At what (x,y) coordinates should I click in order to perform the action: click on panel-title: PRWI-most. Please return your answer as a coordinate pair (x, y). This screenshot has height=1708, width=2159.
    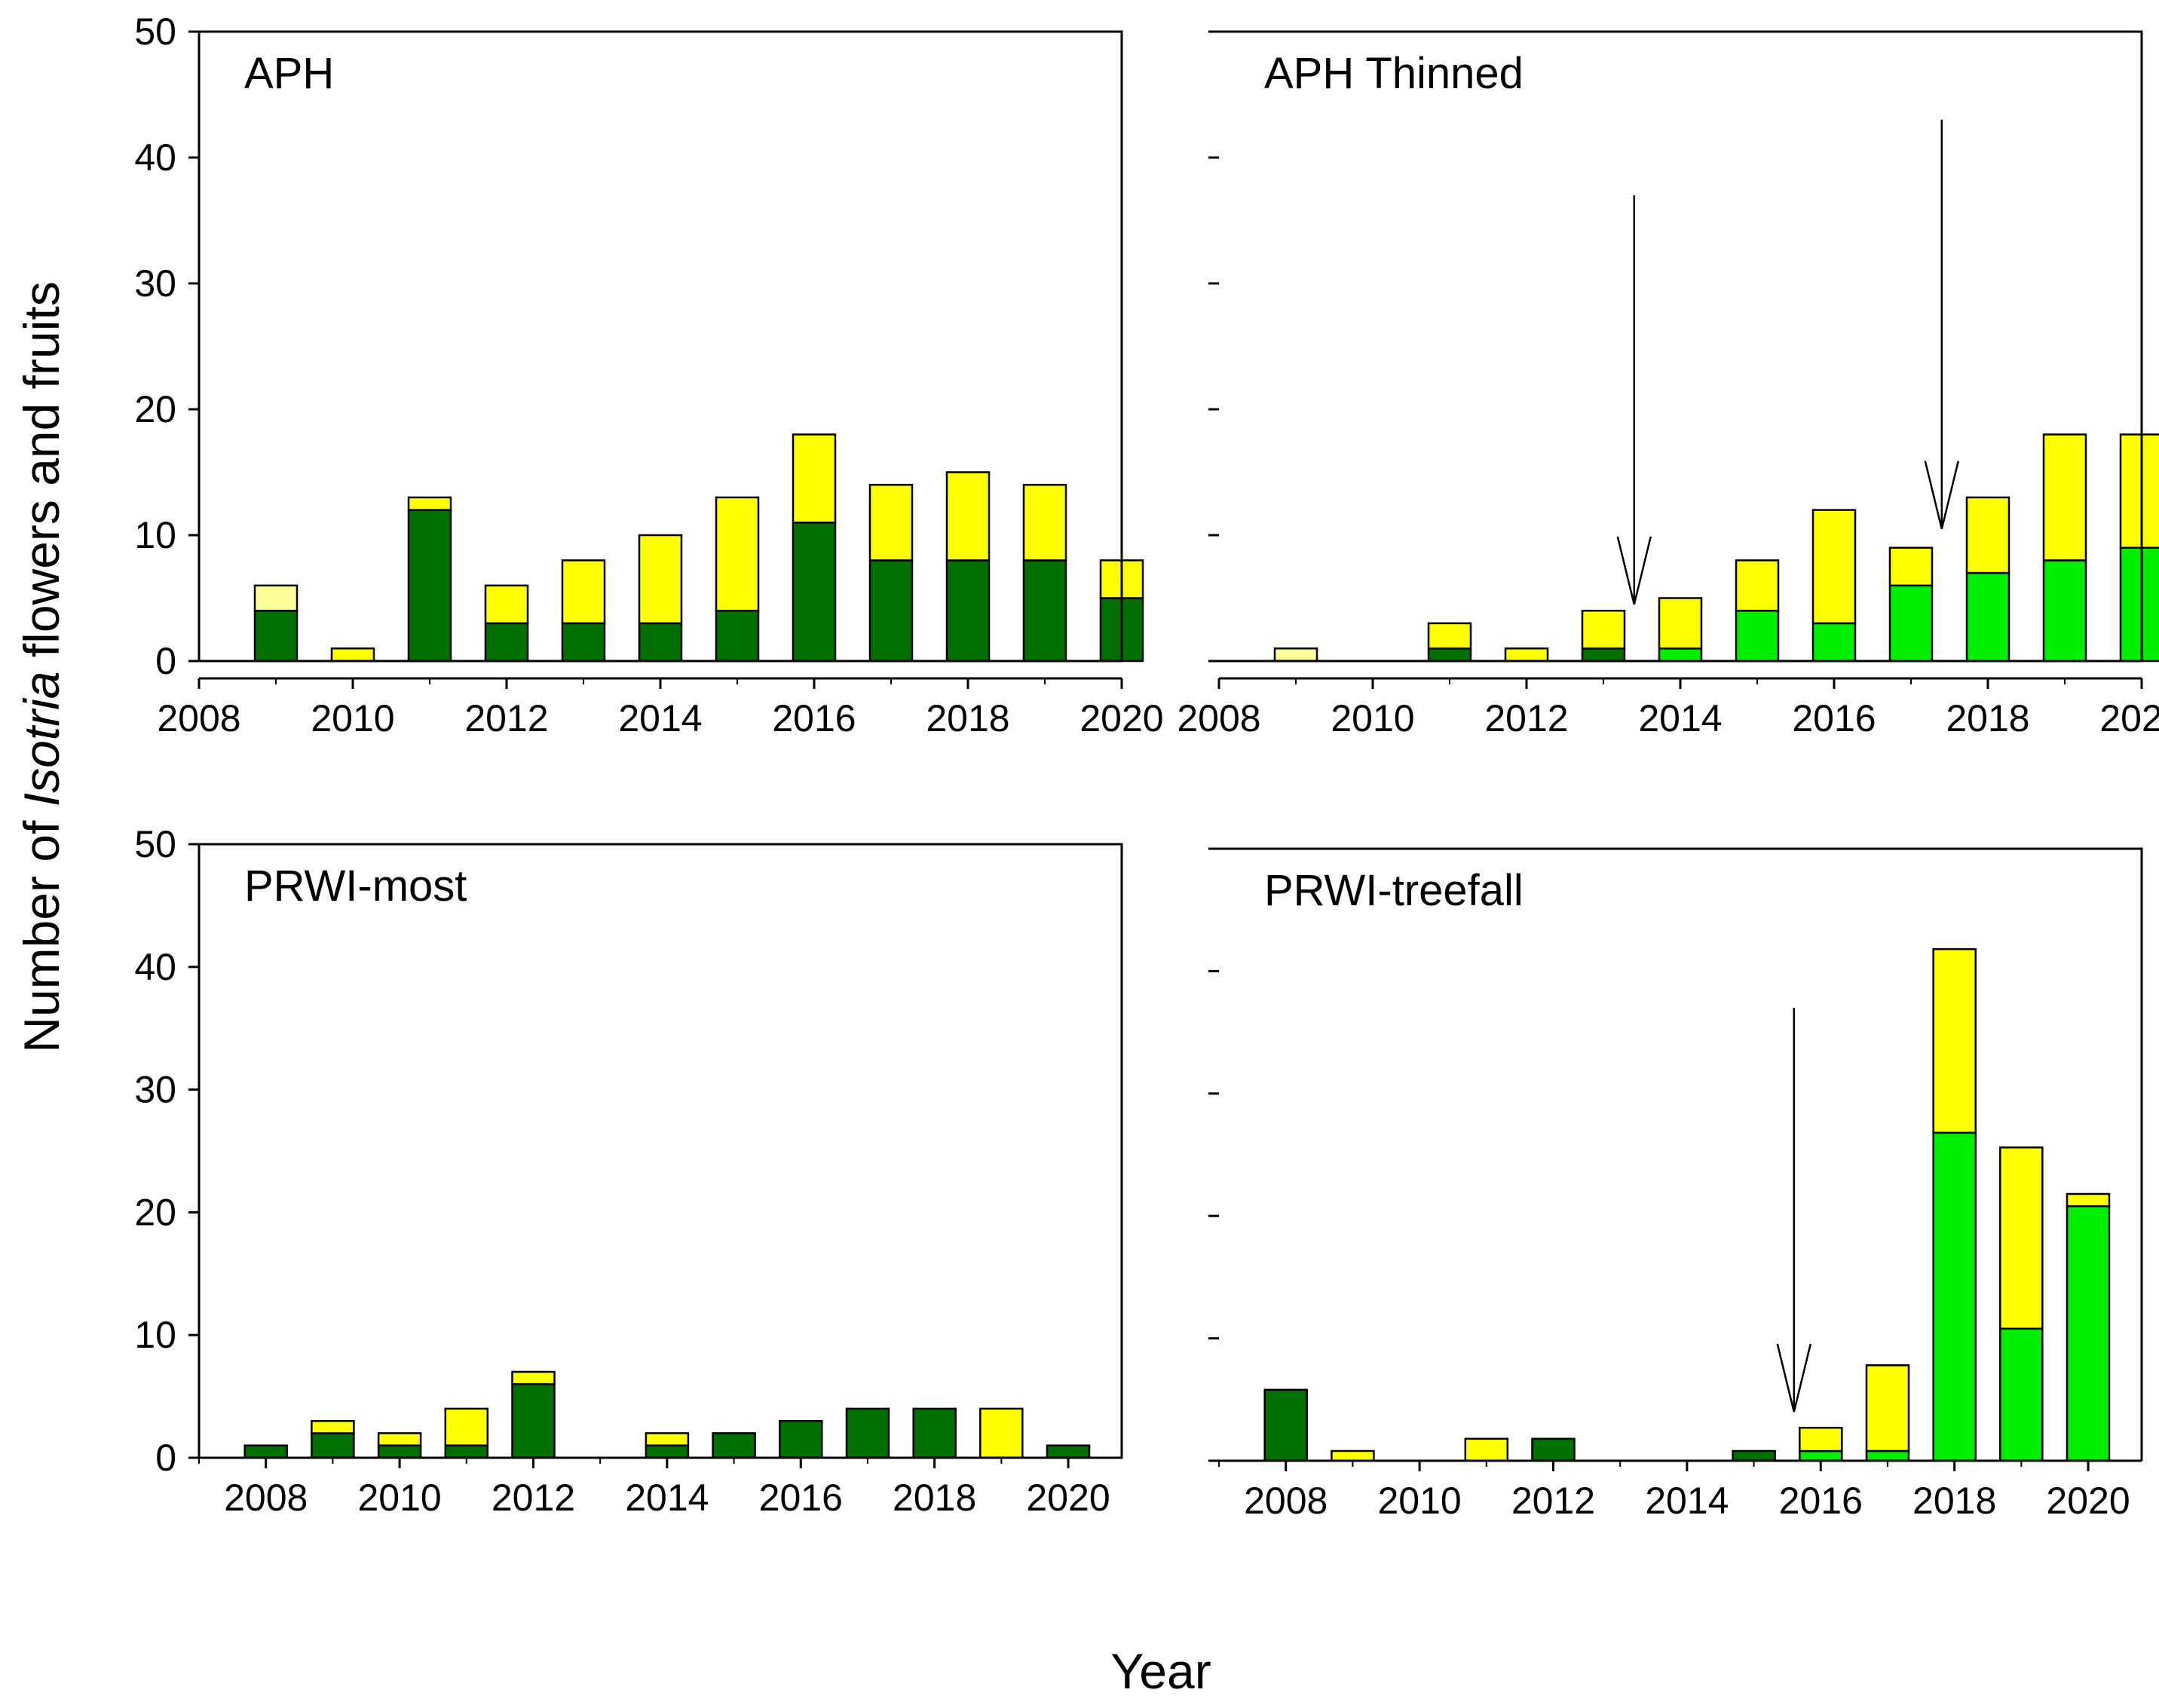
    Looking at the image, I should click on (355, 887).